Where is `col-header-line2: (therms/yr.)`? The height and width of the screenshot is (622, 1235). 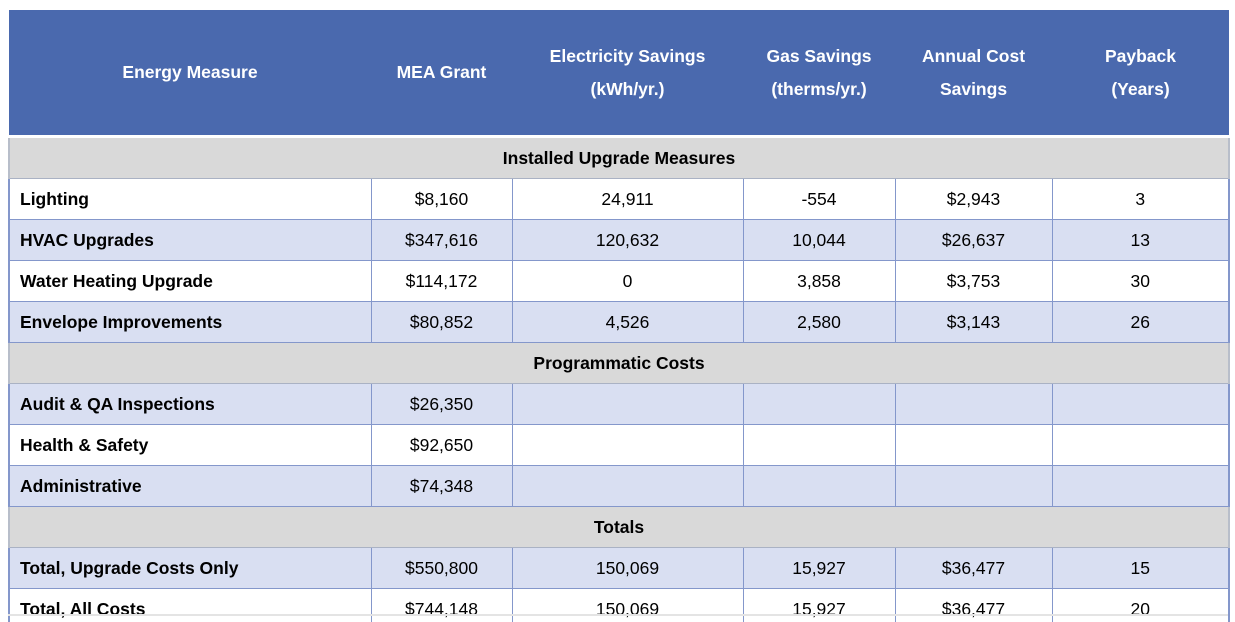
col-header-line2: (therms/yr.) is located at coordinates (819, 88).